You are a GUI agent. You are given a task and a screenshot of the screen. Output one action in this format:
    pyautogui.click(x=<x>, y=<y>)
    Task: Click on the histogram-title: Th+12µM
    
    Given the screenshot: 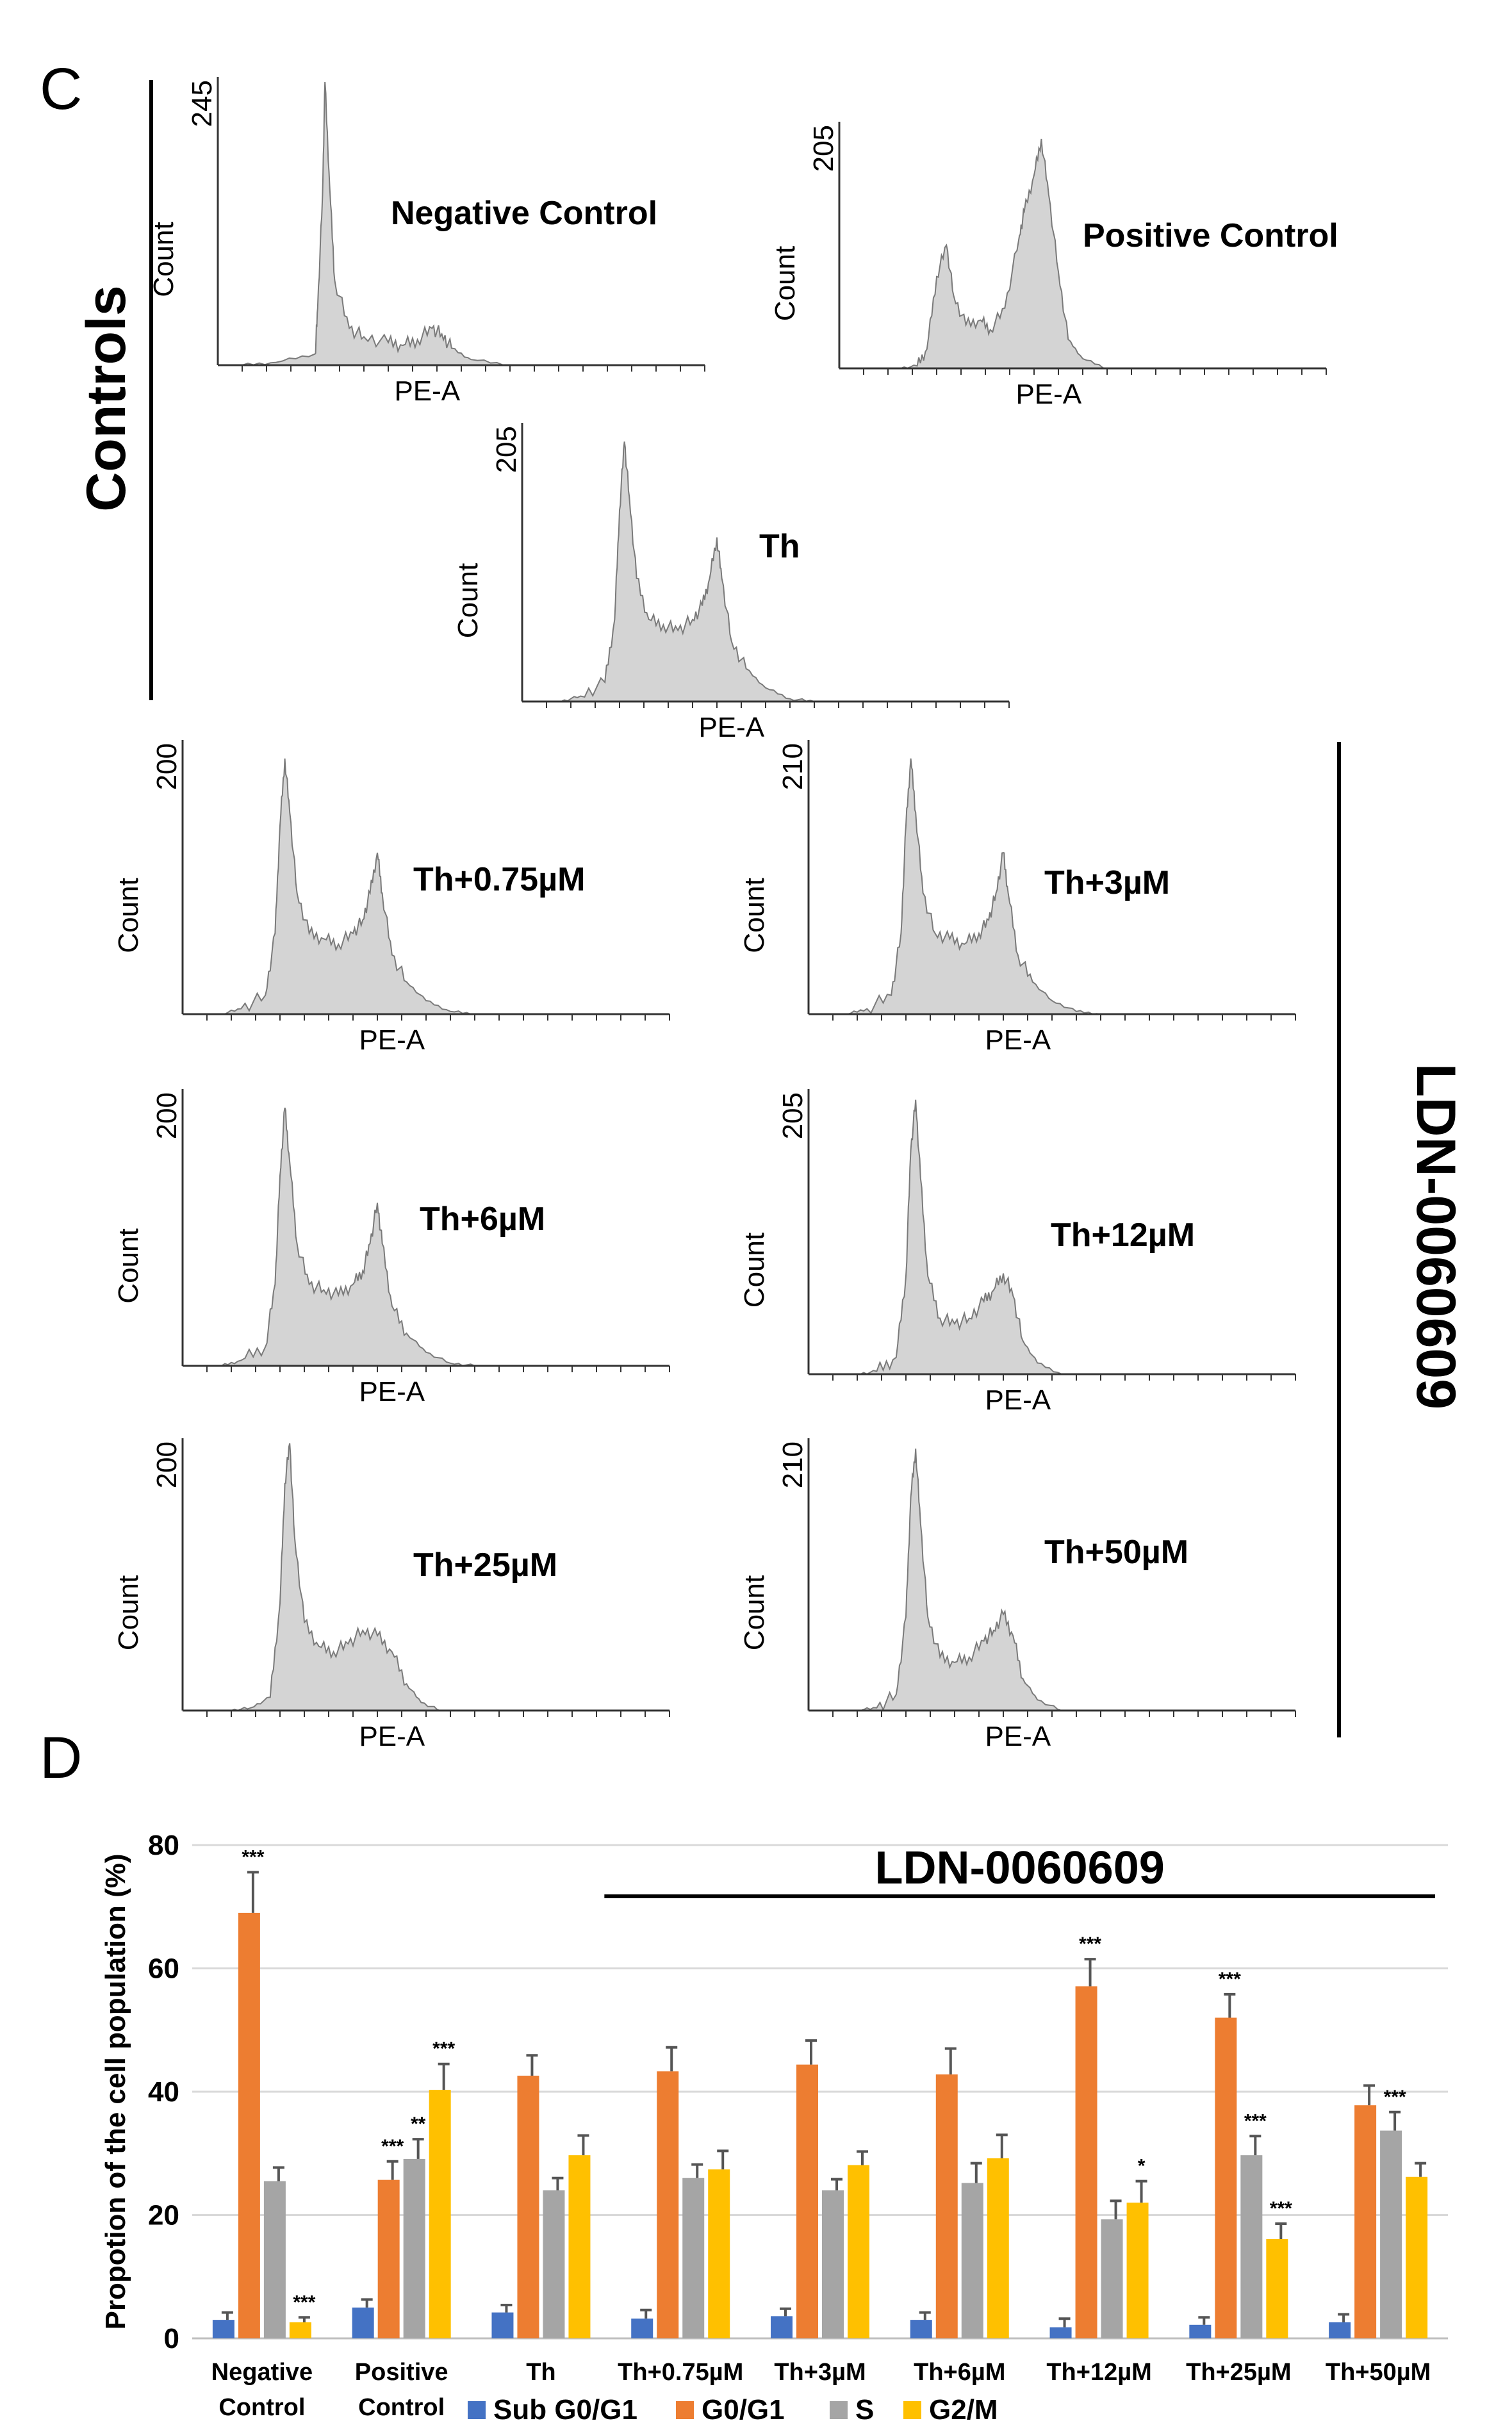 What is the action you would take?
    pyautogui.click(x=1123, y=1235)
    